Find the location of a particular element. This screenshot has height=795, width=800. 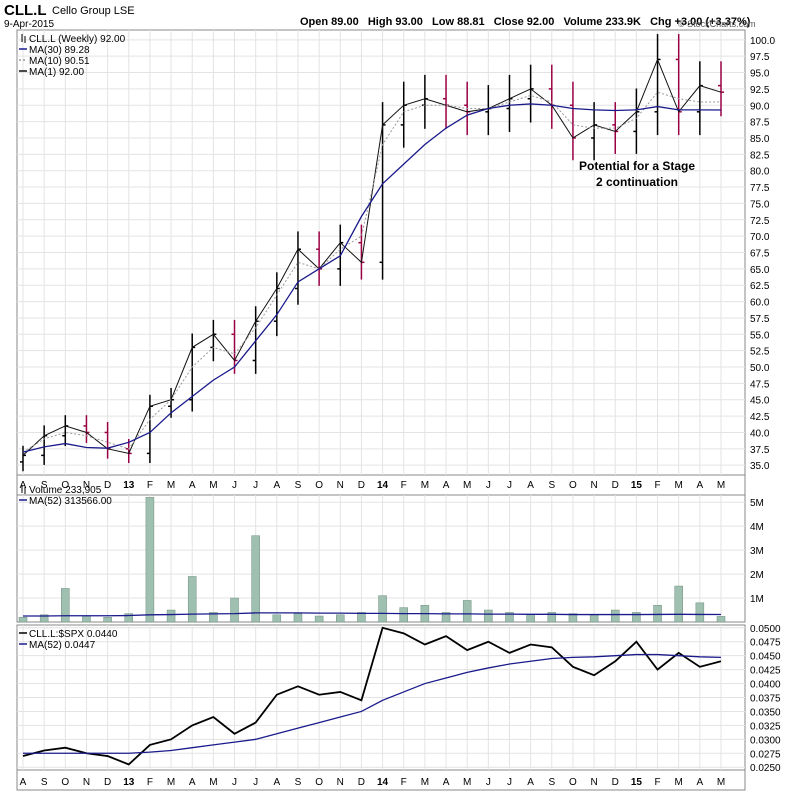

y-tick-label: 75.0 is located at coordinates (760, 204).